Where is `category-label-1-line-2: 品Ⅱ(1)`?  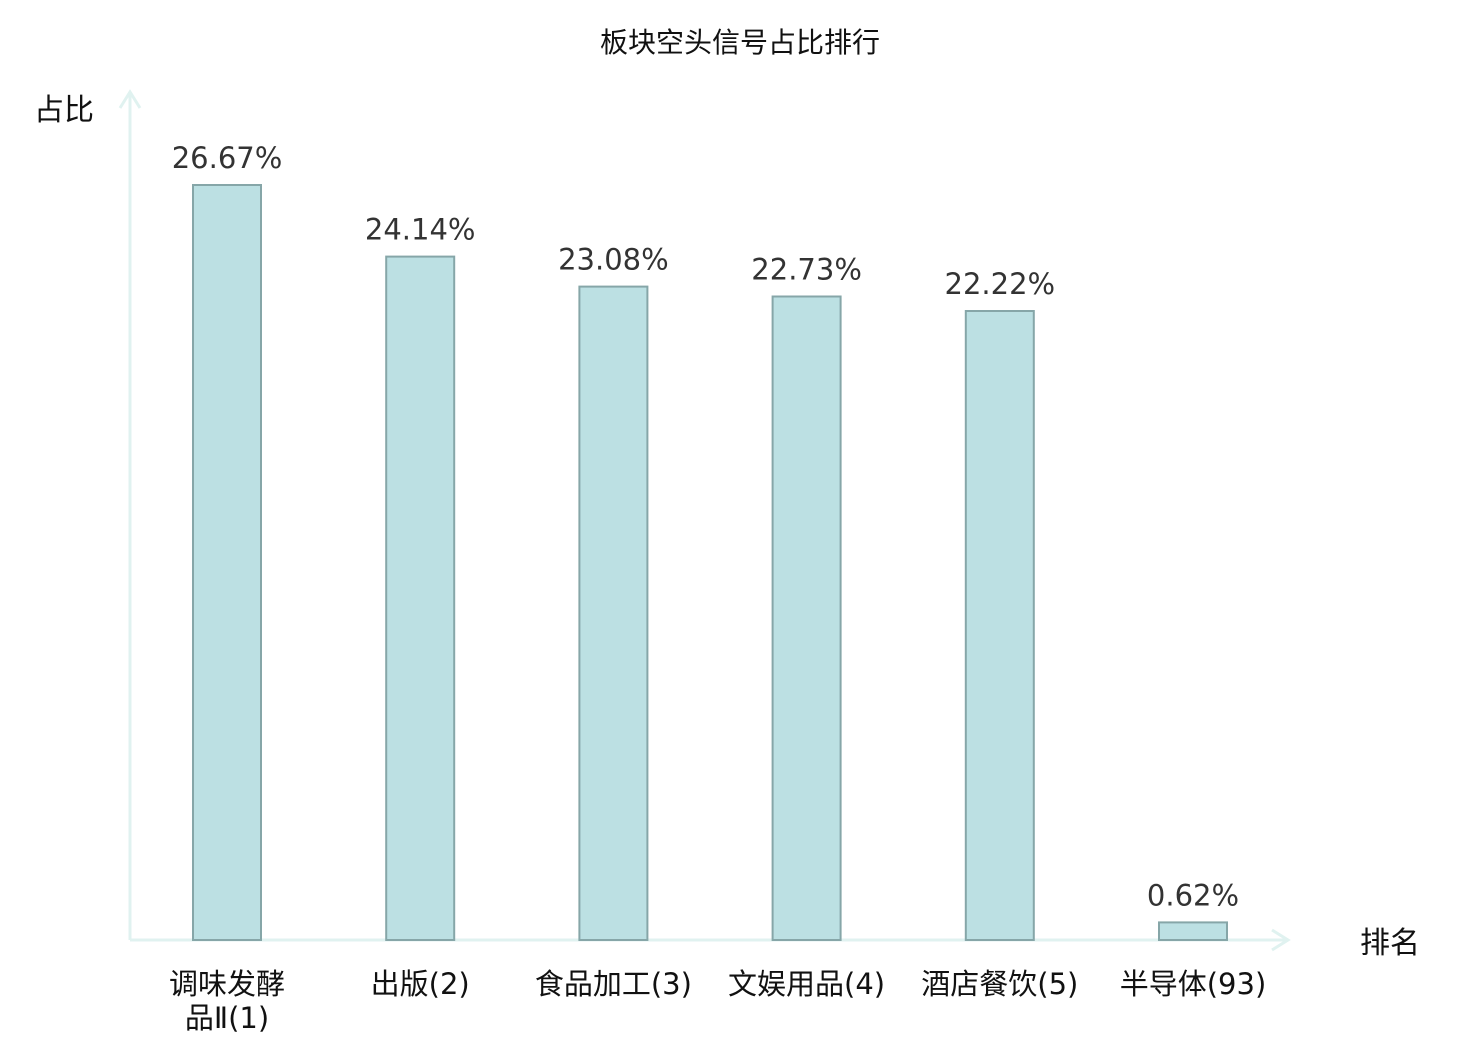
category-label-1-line-2: 品Ⅱ(1) is located at coordinates (227, 1018).